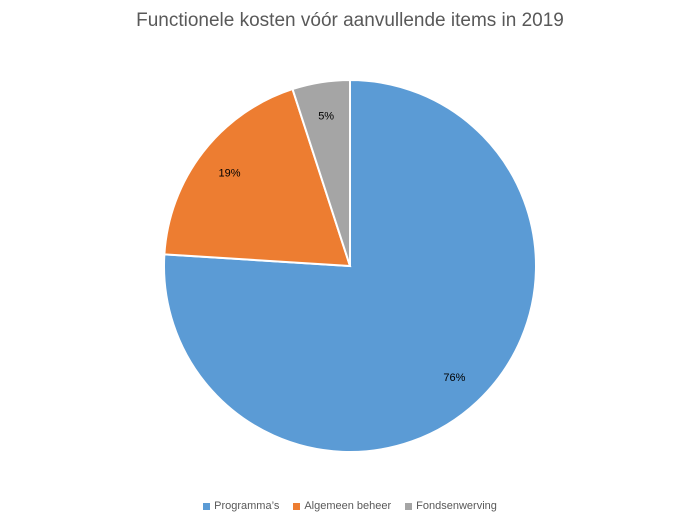 The image size is (700, 525). What do you see at coordinates (229, 174) in the screenshot?
I see `data-label-algemeen-beheer: 19%` at bounding box center [229, 174].